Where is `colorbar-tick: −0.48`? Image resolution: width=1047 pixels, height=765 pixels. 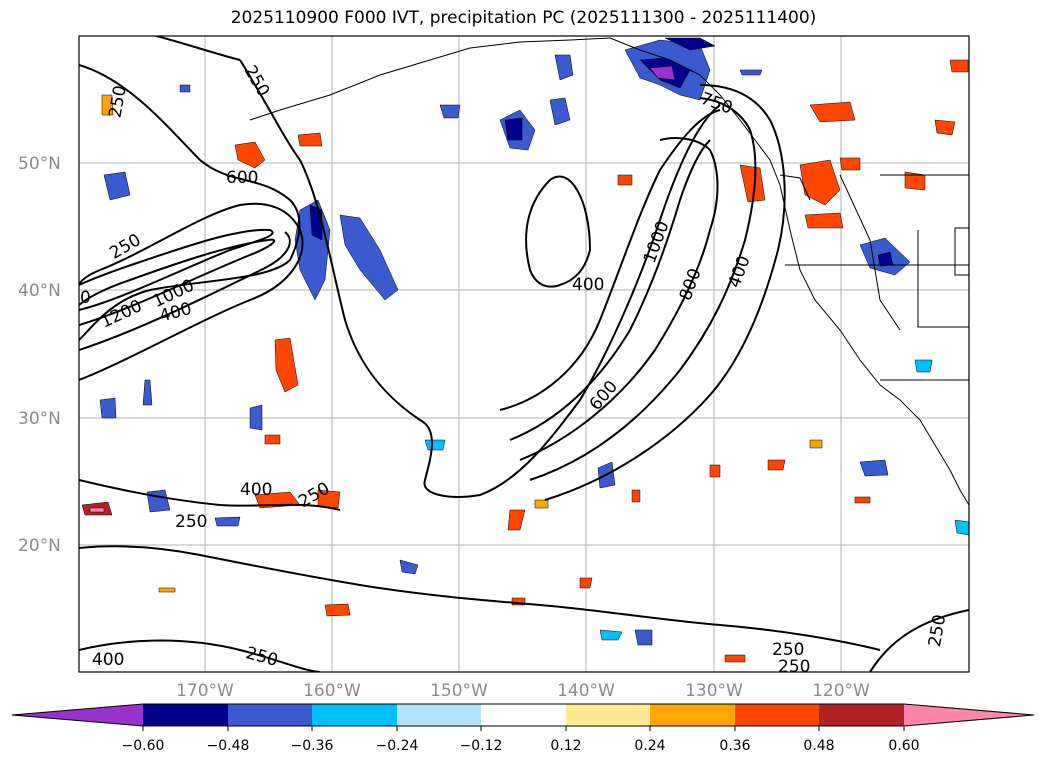
colorbar-tick: −0.48 is located at coordinates (228, 746).